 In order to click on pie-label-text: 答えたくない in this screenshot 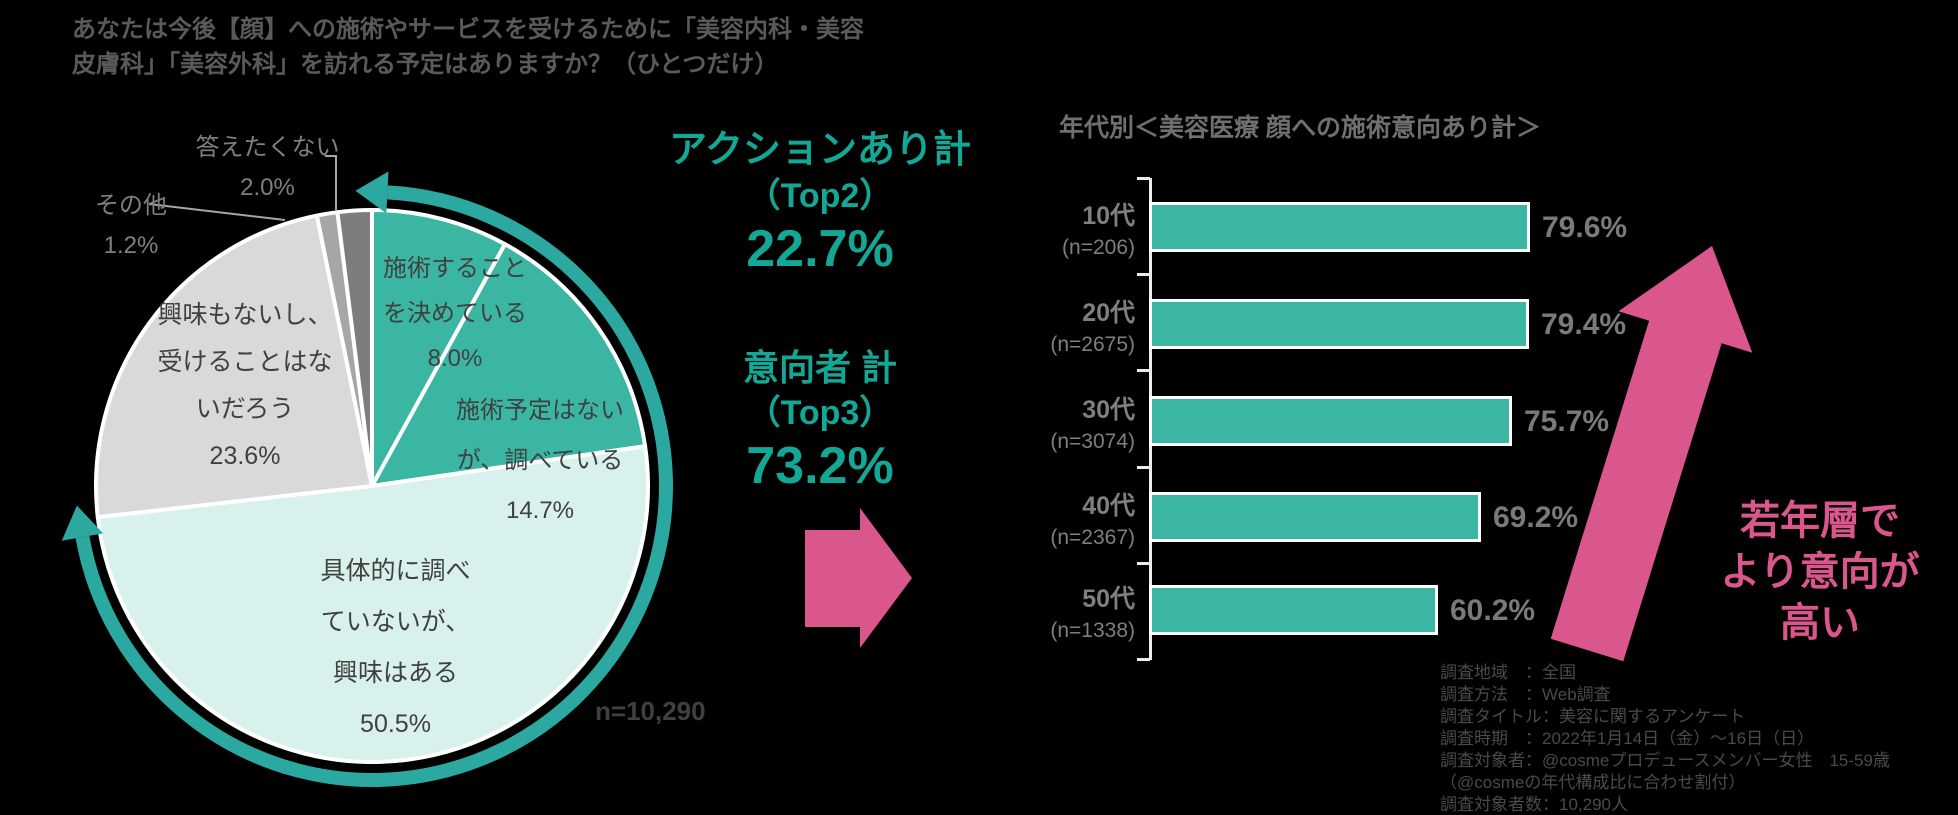, I will do `click(267, 147)`.